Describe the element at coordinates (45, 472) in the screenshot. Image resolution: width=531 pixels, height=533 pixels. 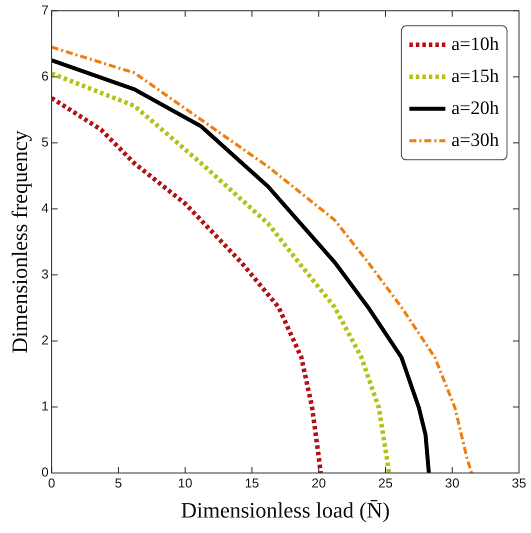
I see `y-tick-label: 0` at that location.